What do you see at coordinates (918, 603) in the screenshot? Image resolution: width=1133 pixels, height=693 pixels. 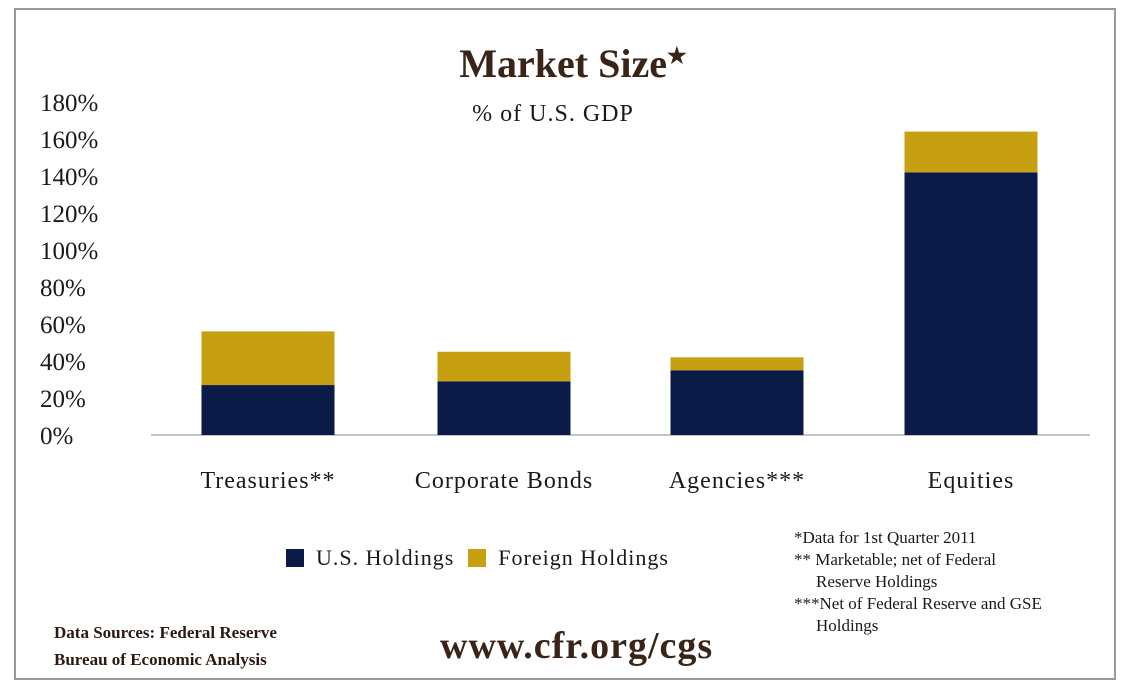 I see `footnote-agencies: ***Net of Federal Reserve and GSE` at bounding box center [918, 603].